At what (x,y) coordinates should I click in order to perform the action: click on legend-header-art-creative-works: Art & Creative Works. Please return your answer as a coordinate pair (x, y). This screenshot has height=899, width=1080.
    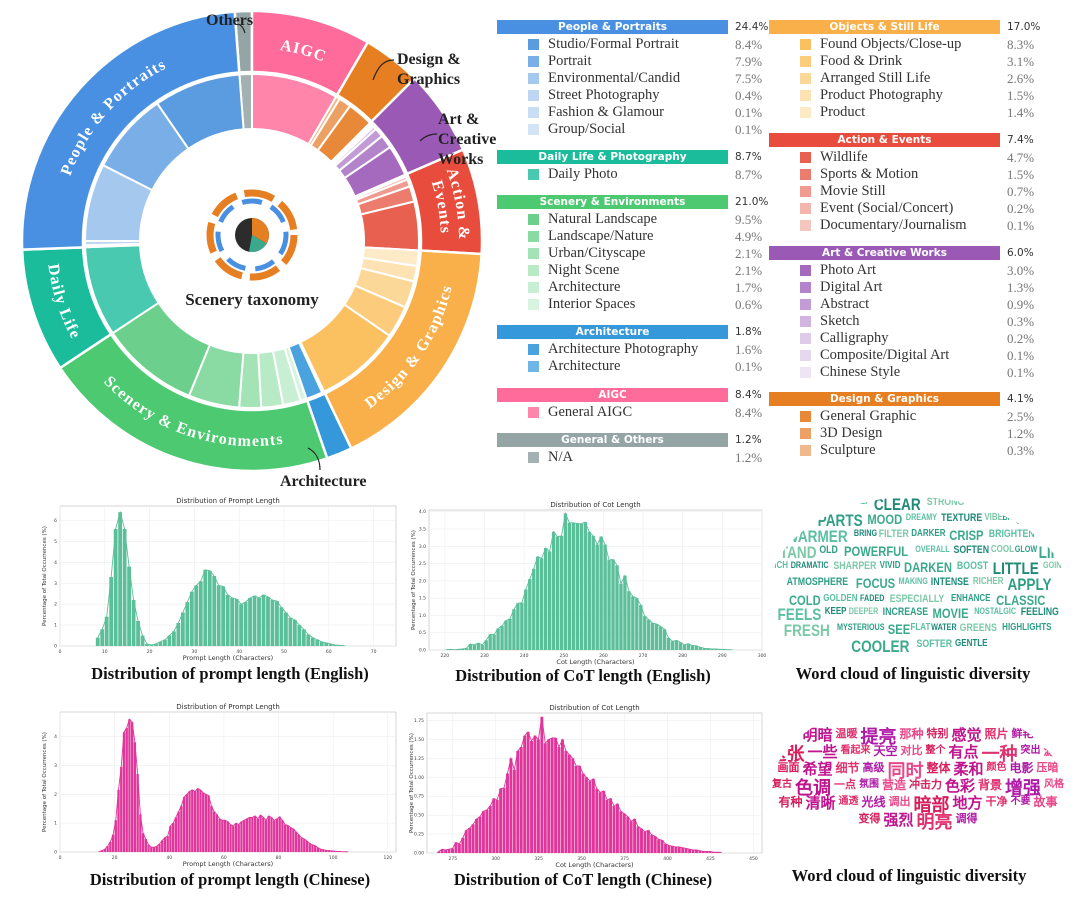
    Looking at the image, I should click on (884, 253).